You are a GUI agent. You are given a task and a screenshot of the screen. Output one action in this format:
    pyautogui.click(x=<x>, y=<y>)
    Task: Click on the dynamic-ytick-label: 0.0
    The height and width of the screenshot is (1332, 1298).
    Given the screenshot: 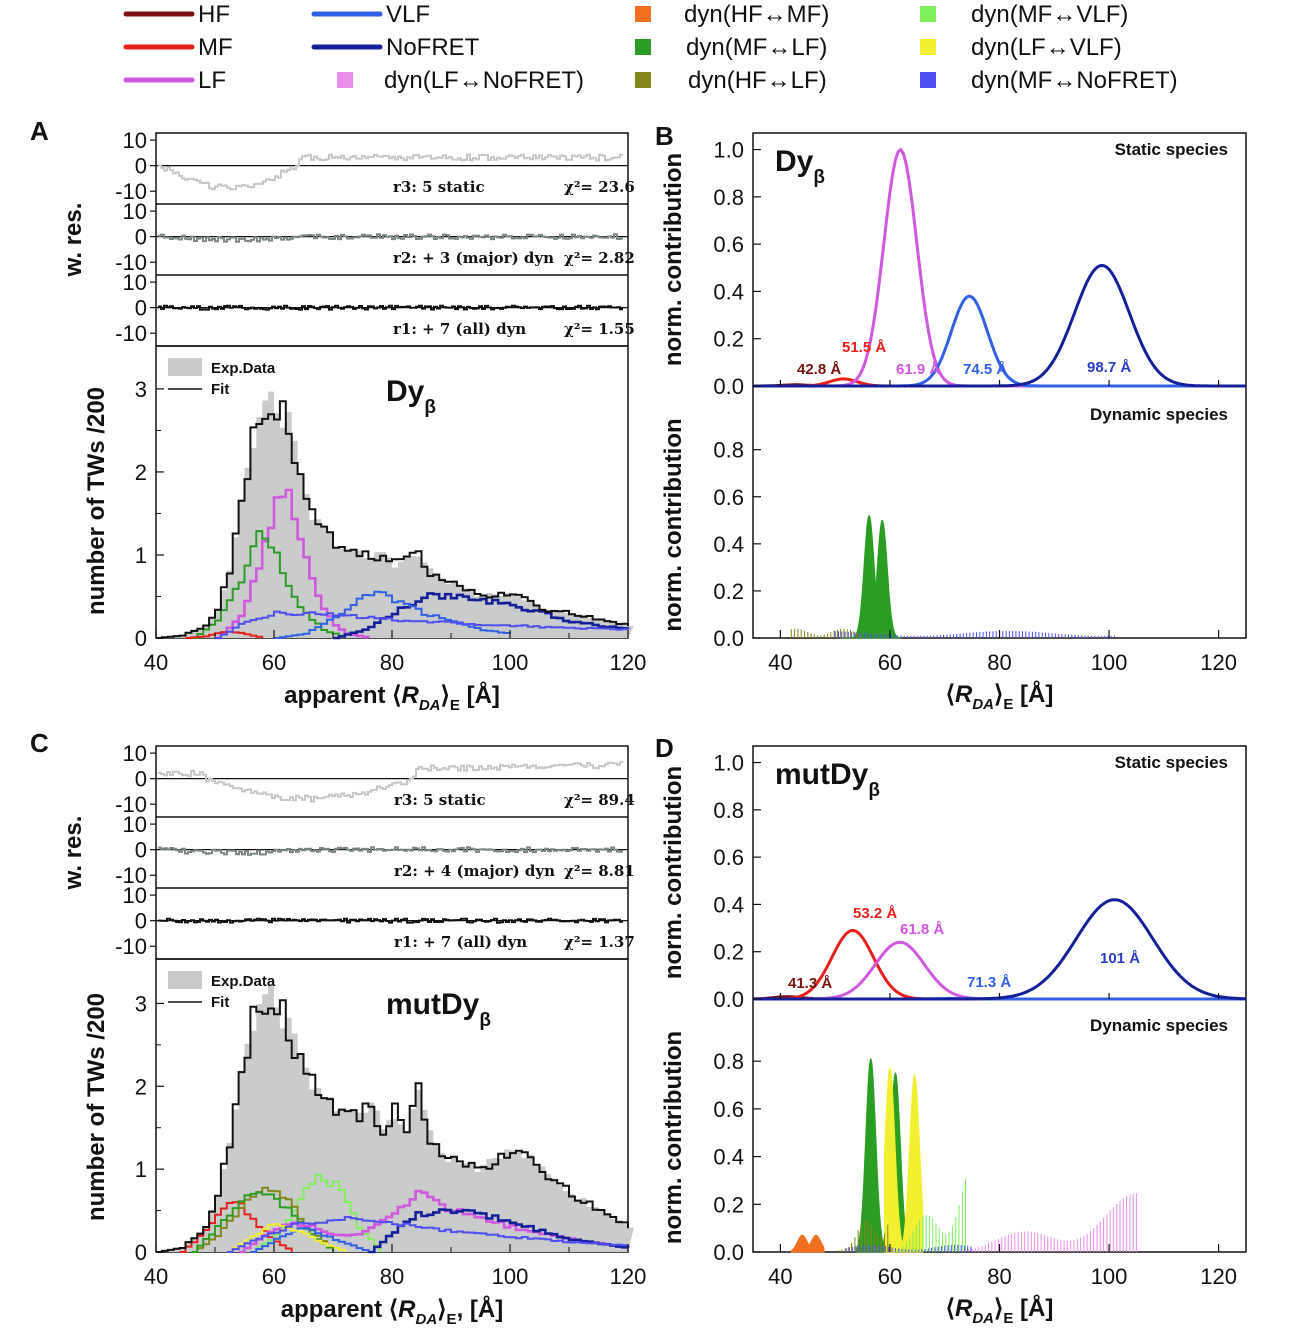 What is the action you would take?
    pyautogui.click(x=728, y=1252)
    